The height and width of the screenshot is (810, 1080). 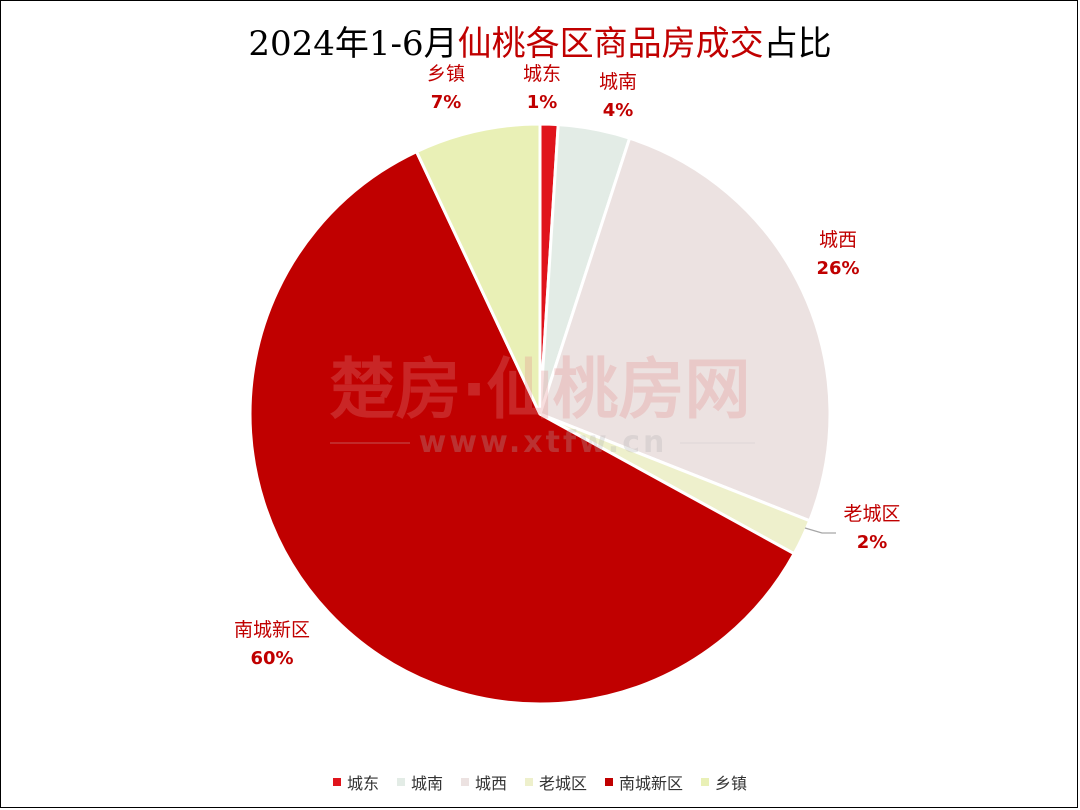 What do you see at coordinates (539, 389) in the screenshot?
I see `watermark-main: 楚房·仙桃房网` at bounding box center [539, 389].